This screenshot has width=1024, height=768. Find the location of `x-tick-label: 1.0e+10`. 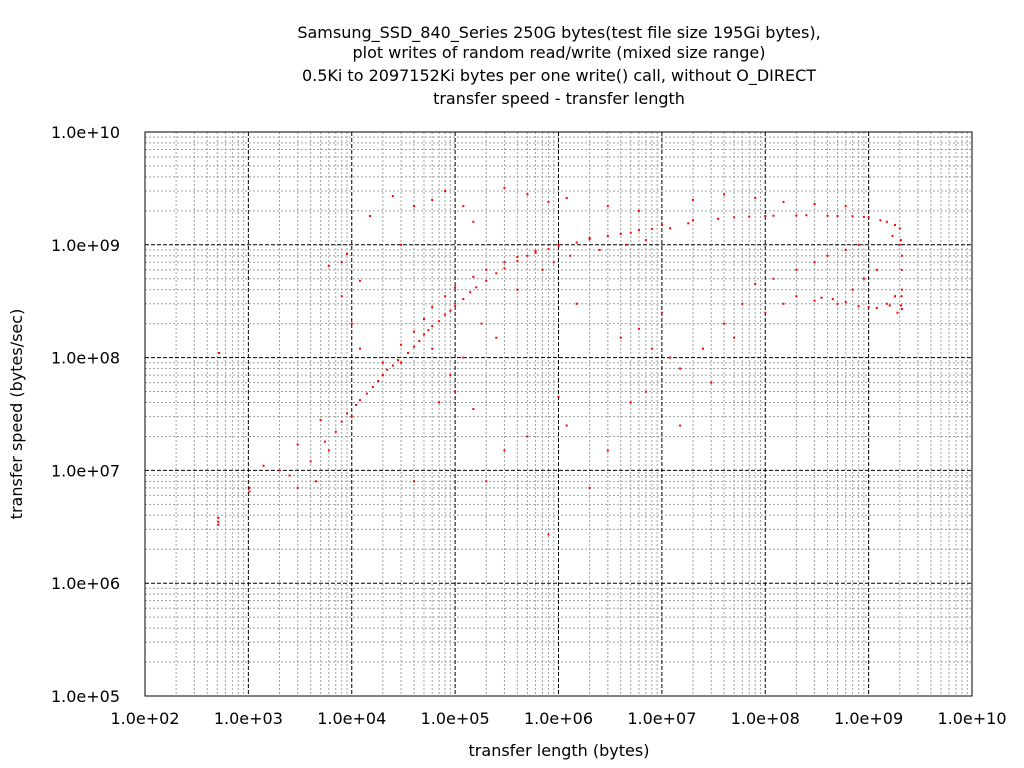

x-tick-label: 1.0e+10 is located at coordinates (971, 718).